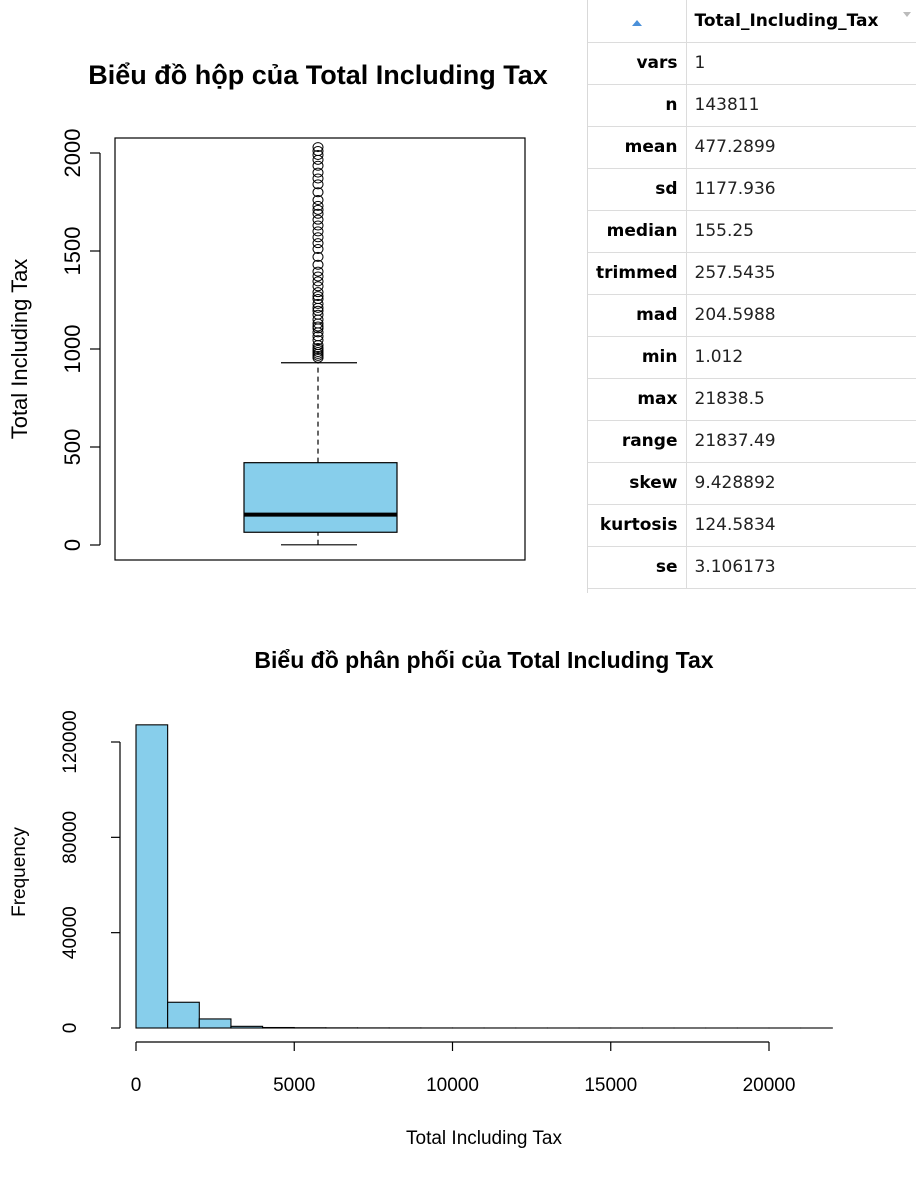  I want to click on table-row: mean 477.2899, so click(752, 147).